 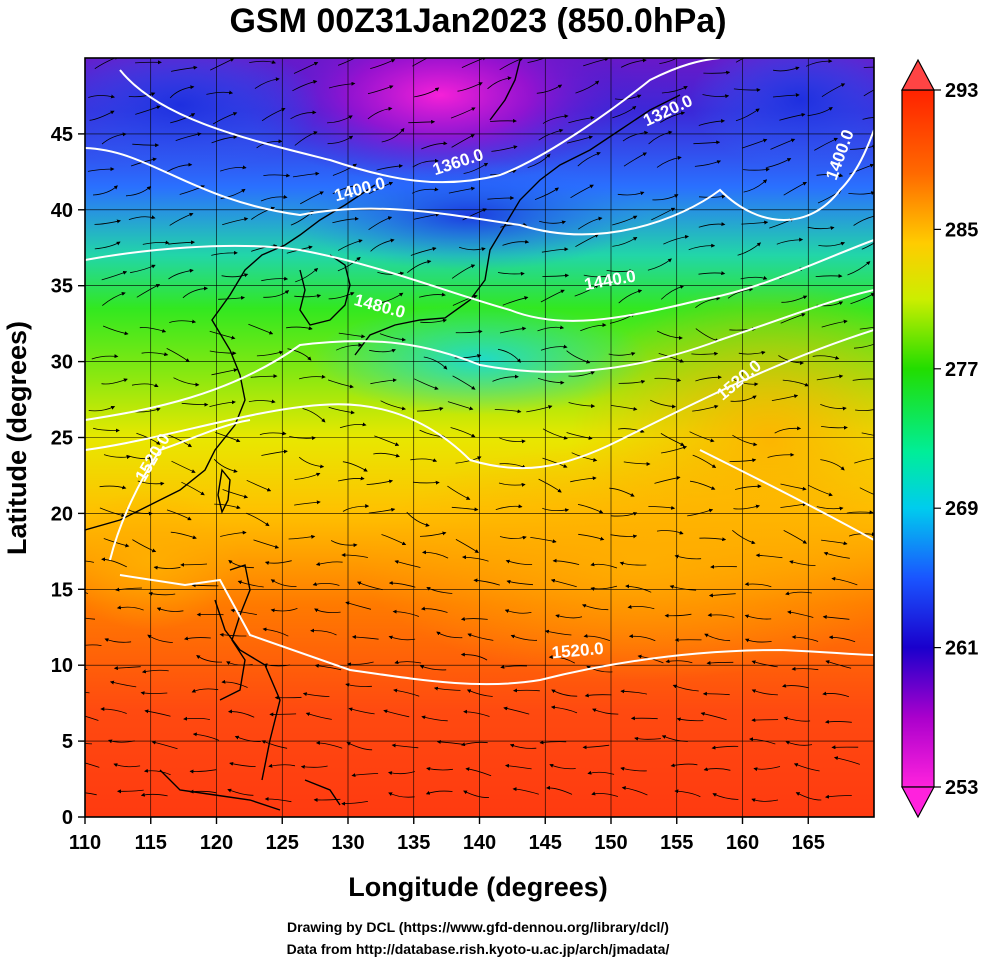 I want to click on map-title: GSM 00Z31Jan2023 (850.0hPa), so click(x=477, y=21).